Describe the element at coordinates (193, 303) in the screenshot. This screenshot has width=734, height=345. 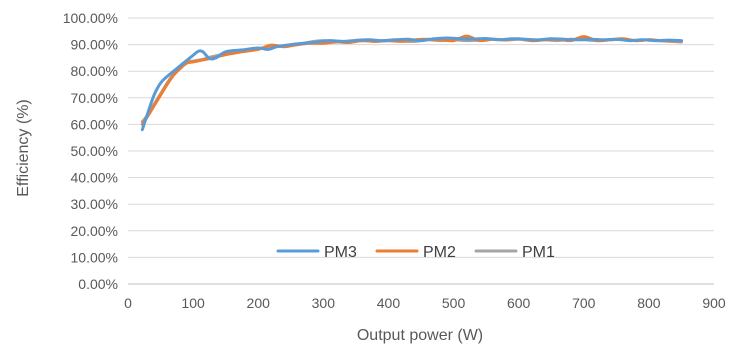
I see `x-tick-label: 100` at that location.